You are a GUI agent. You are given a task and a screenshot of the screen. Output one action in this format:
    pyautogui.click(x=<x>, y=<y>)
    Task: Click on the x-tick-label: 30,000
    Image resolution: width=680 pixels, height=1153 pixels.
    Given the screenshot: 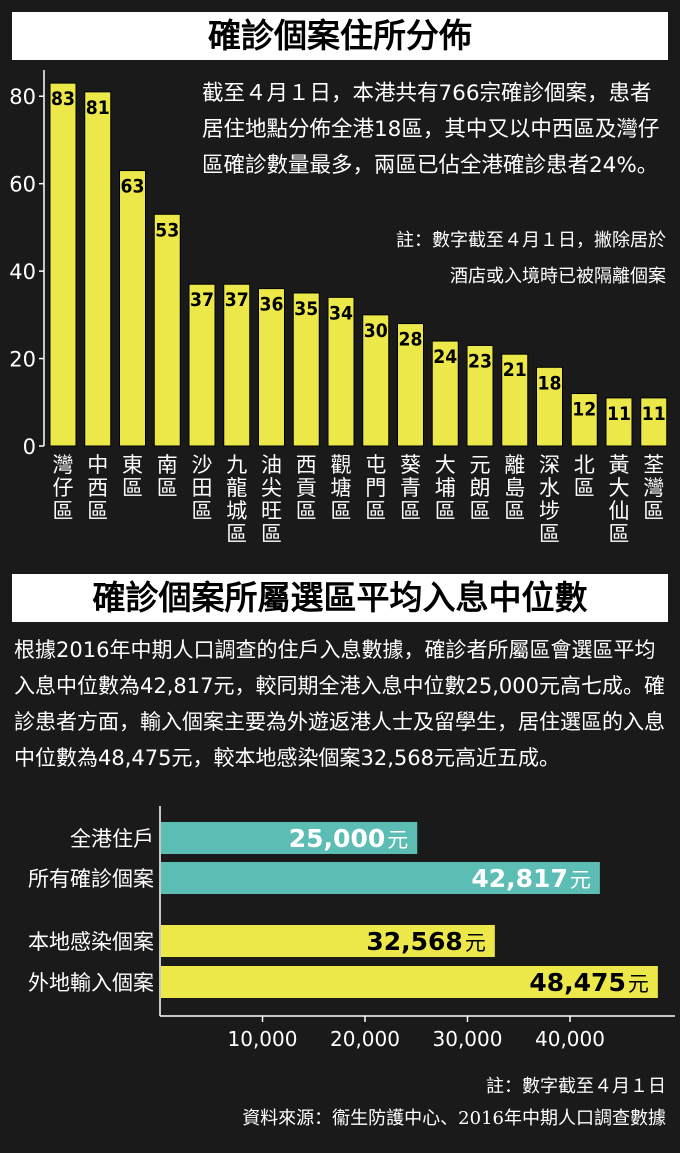 What is the action you would take?
    pyautogui.click(x=468, y=1039)
    